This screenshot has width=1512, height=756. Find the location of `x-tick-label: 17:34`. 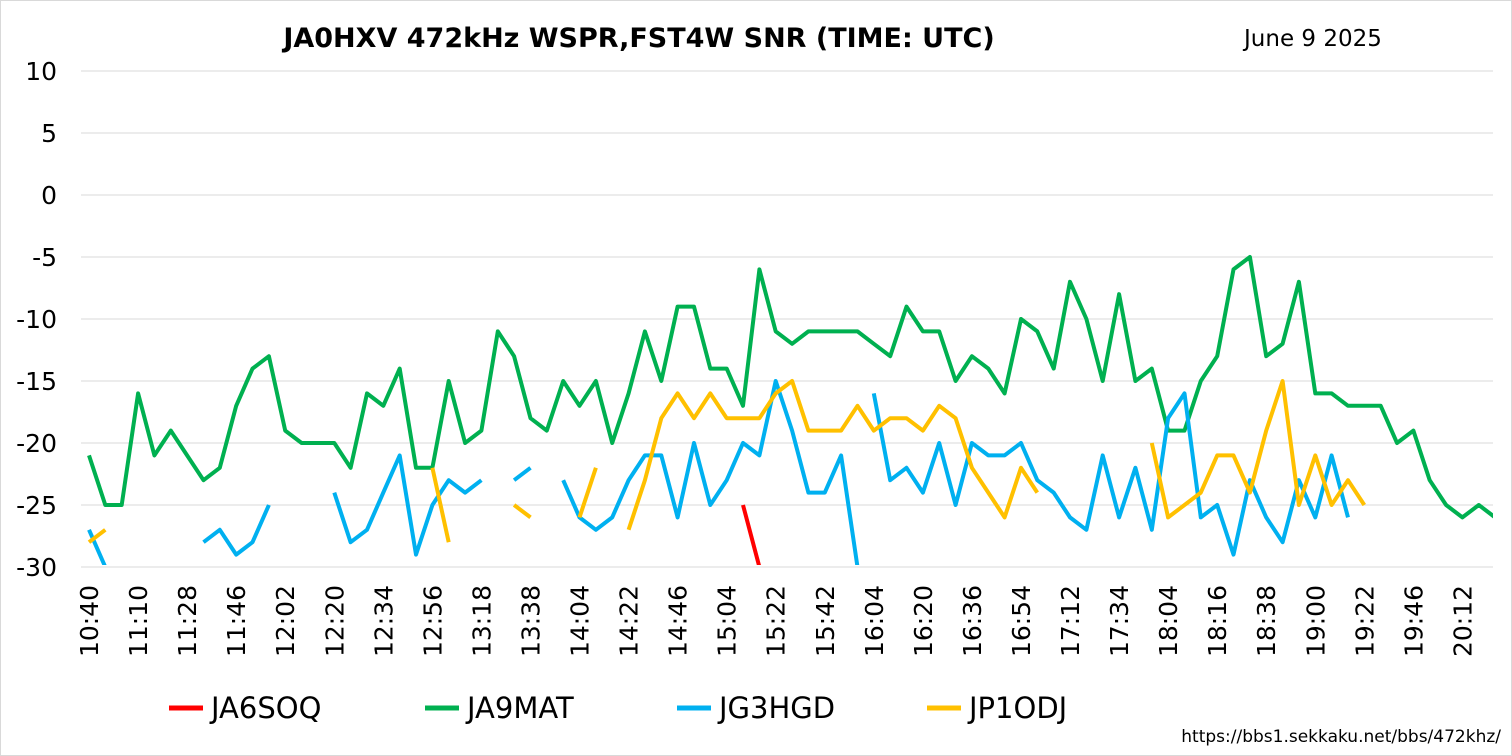

x-tick-label: 17:34 is located at coordinates (1119, 621).